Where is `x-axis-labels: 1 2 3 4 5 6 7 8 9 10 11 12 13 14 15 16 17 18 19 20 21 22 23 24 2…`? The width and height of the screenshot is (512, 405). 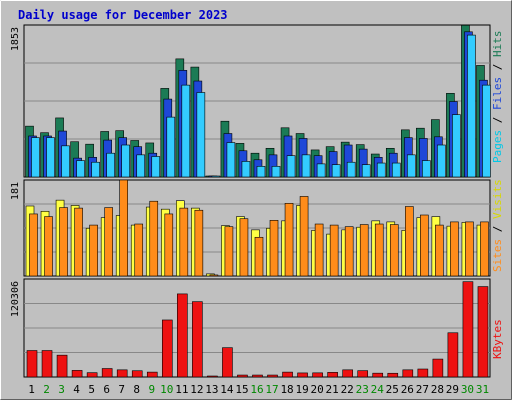 x-axis-labels: 1 2 3 4 5 6 7 8 9 10 11 12 13 14 15 16 17 18 19 20 21 22 23 24 2… is located at coordinates (258, 389).